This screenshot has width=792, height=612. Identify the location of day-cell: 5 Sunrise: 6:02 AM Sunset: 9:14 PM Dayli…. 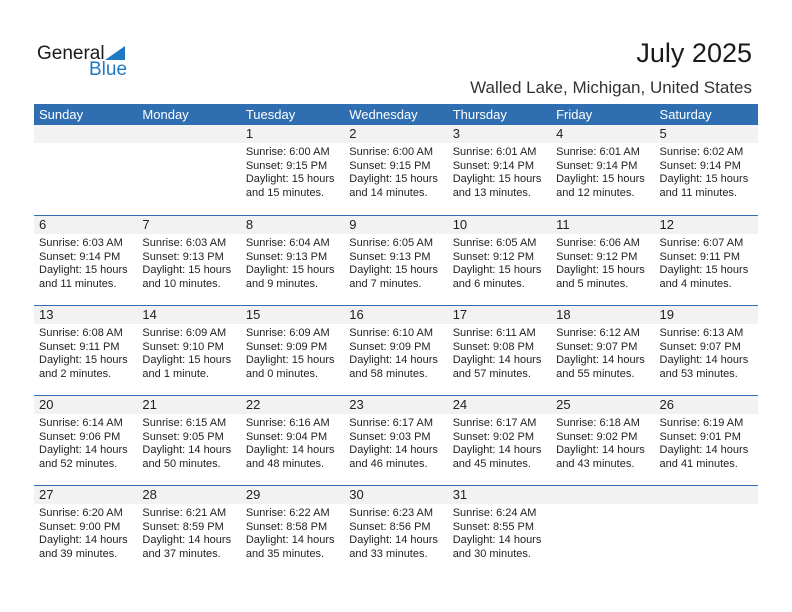
(706, 162).